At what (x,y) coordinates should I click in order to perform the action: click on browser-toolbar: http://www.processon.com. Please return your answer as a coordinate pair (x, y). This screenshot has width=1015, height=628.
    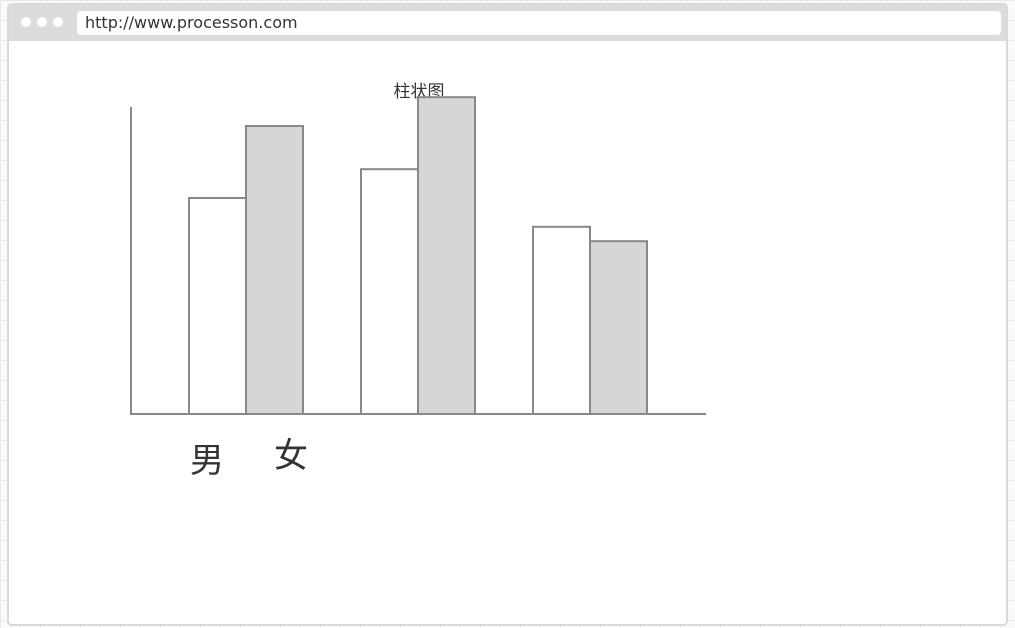
    Looking at the image, I should click on (507, 23).